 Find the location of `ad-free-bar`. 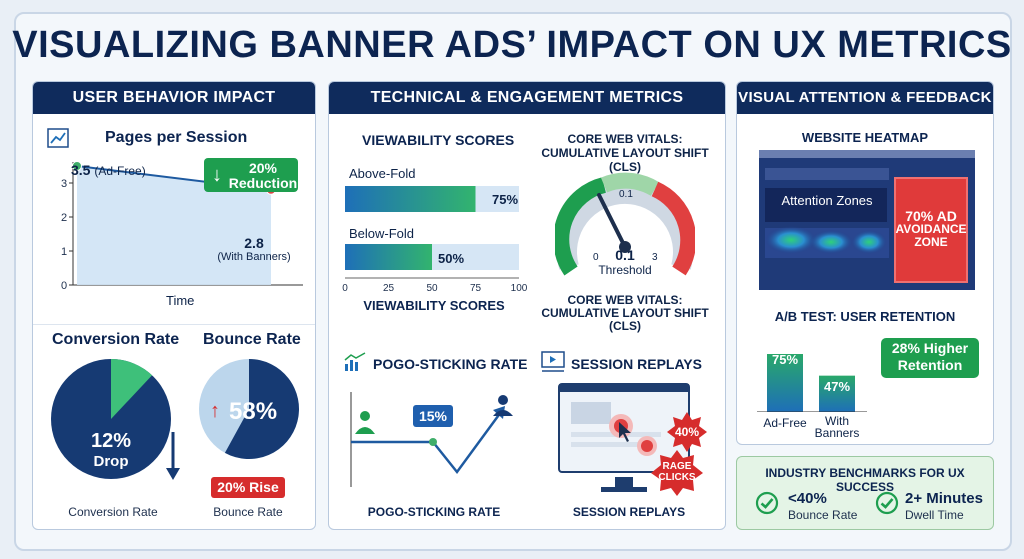

ad-free-bar is located at coordinates (785, 383).